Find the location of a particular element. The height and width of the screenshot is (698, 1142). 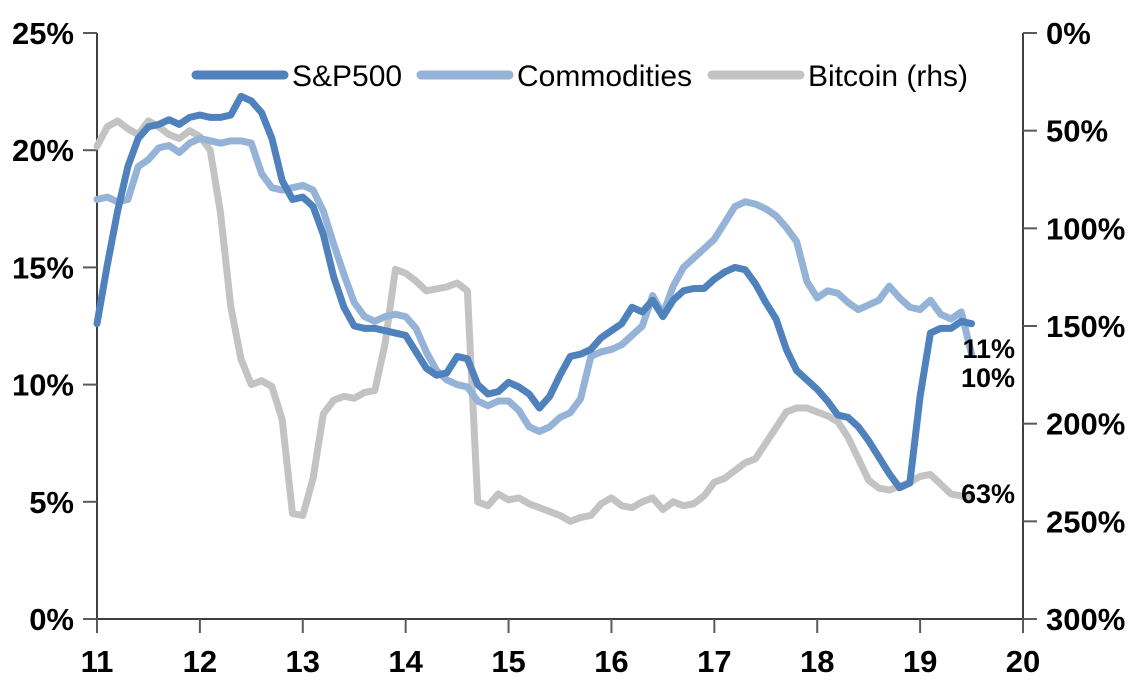

annotation-commodities-end: 11% is located at coordinates (988, 349).